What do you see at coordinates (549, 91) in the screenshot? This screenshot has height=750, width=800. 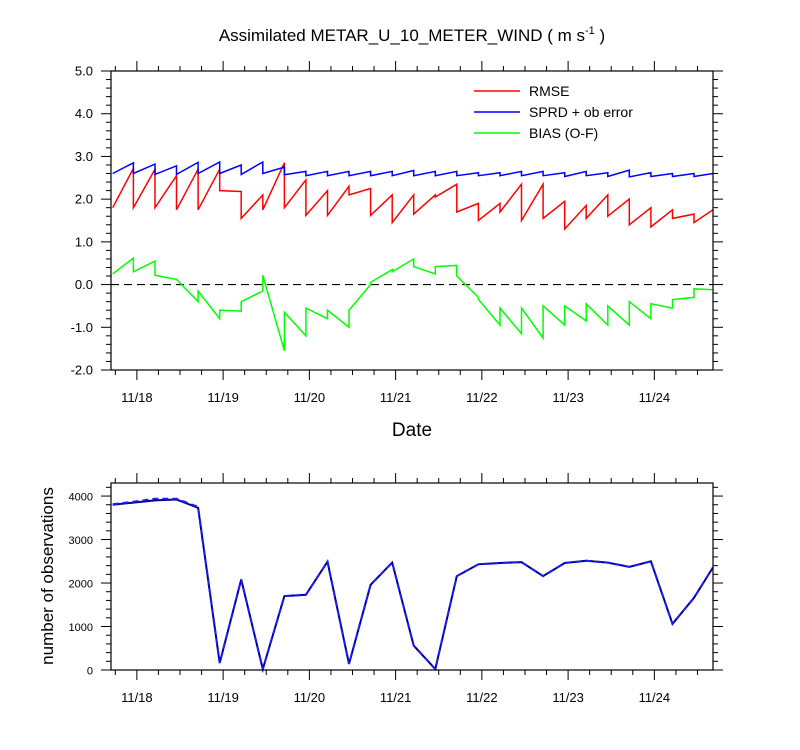 I see `legend-label-rmse: RMSE` at bounding box center [549, 91].